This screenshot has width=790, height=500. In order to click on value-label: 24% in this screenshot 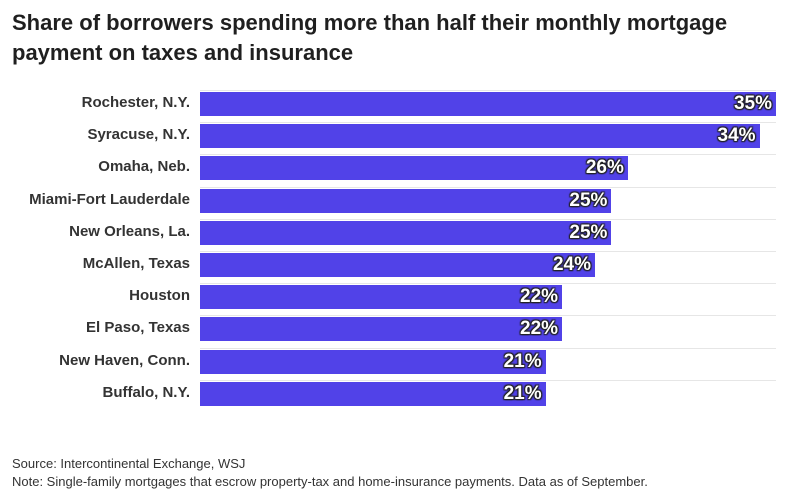, I will do `click(571, 264)`.